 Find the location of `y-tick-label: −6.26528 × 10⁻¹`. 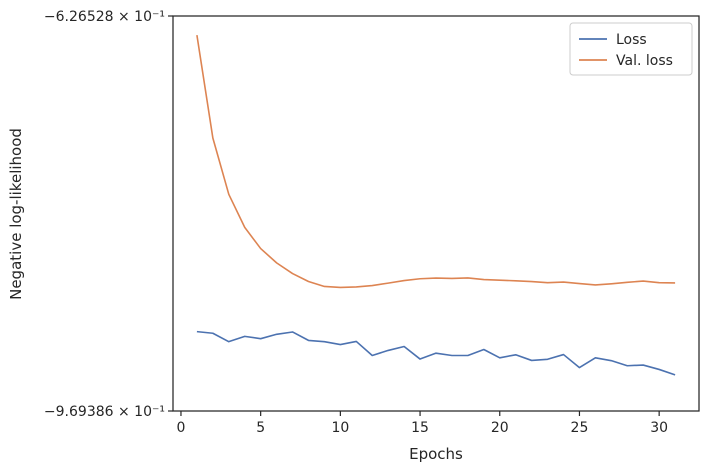

y-tick-label: −6.26528 × 10⁻¹ is located at coordinates (104, 17).